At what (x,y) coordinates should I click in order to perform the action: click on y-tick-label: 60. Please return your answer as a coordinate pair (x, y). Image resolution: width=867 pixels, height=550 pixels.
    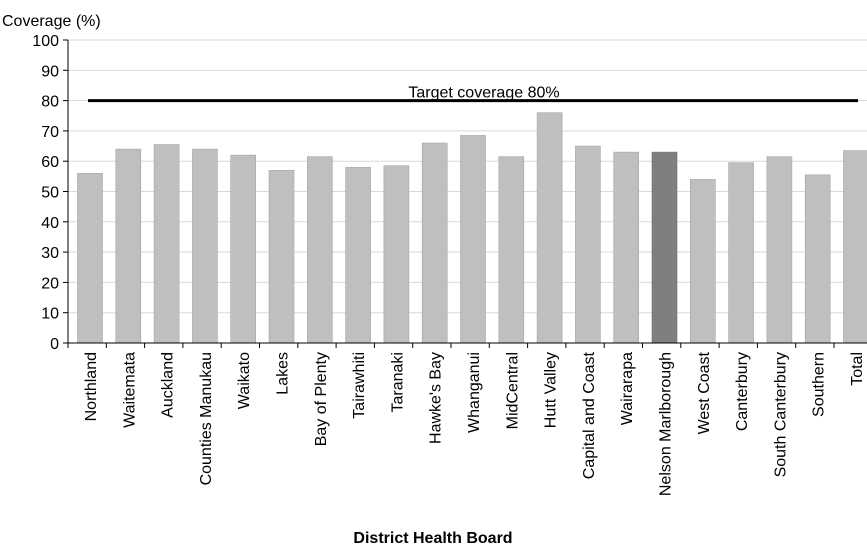
    Looking at the image, I should click on (50, 162).